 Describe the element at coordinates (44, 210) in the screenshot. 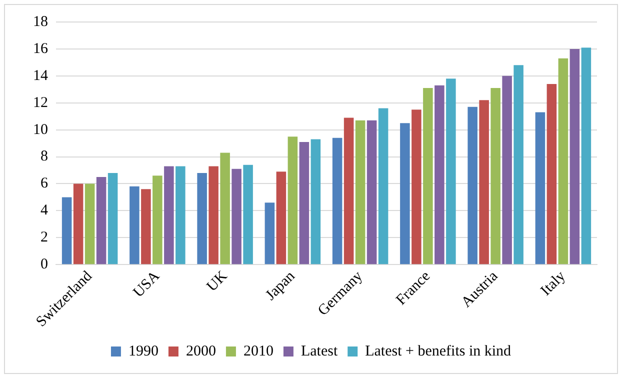

I see `y-tick-label: 4` at that location.